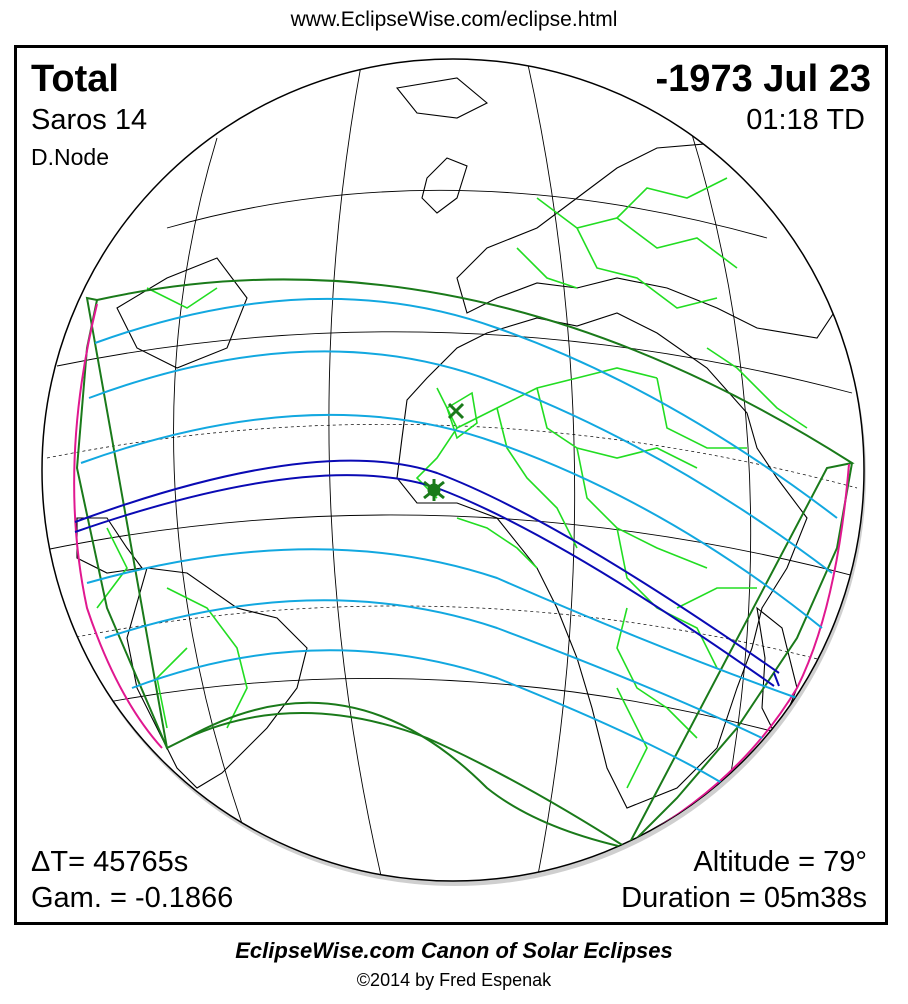 The width and height of the screenshot is (908, 1004). I want to click on copyright: ©2014 by Fred Espenak, so click(454, 980).